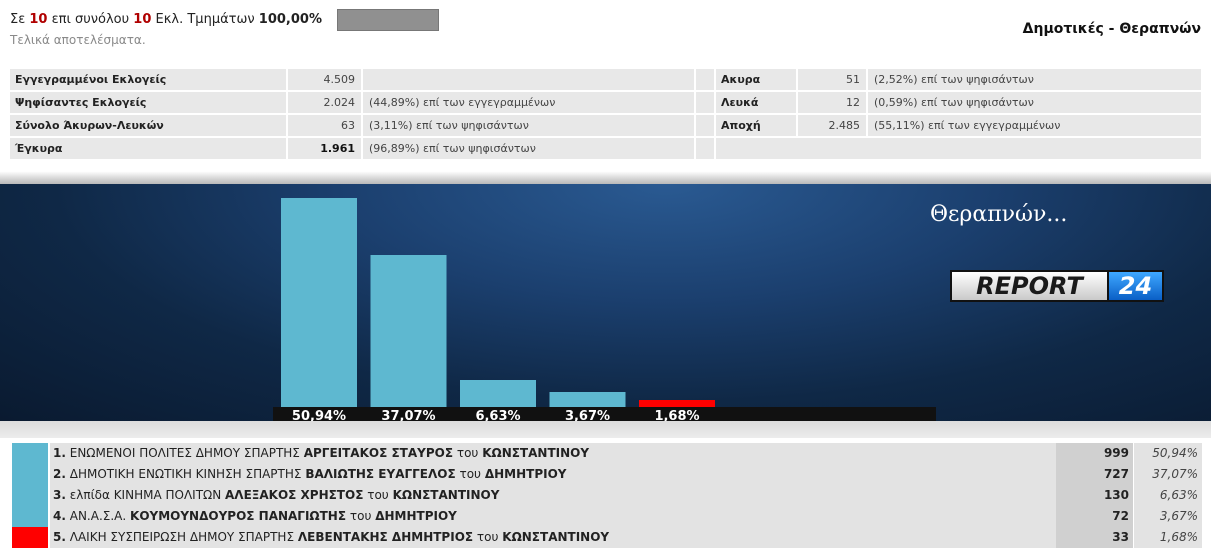 The width and height of the screenshot is (1211, 553). Describe the element at coordinates (528, 148) in the screenshot. I see `stat-note: (96,89%) επί των ψηφισάντων` at that location.